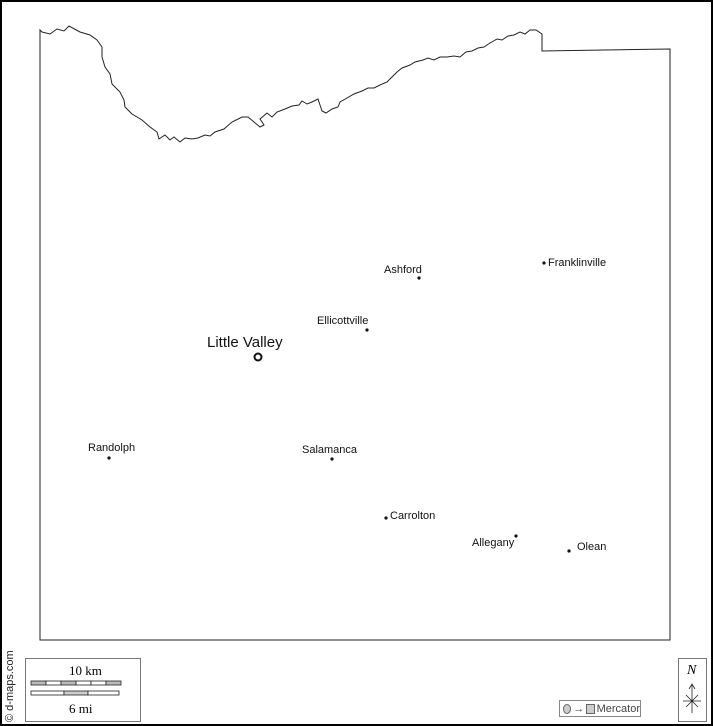 The width and height of the screenshot is (713, 726). What do you see at coordinates (10, 686) in the screenshot?
I see `credit: © d-maps.com` at bounding box center [10, 686].